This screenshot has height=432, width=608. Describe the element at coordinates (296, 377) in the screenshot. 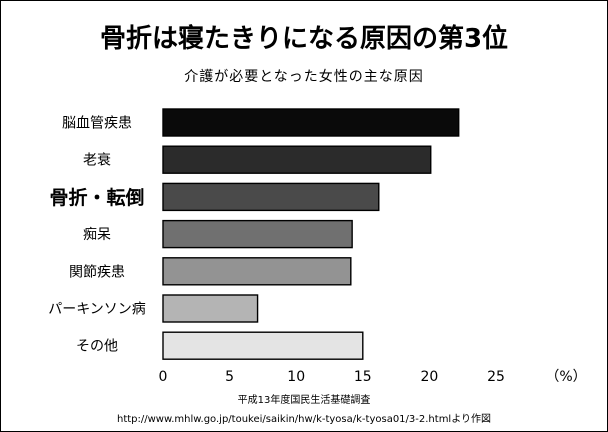

I see `x-tick-label: 10` at that location.